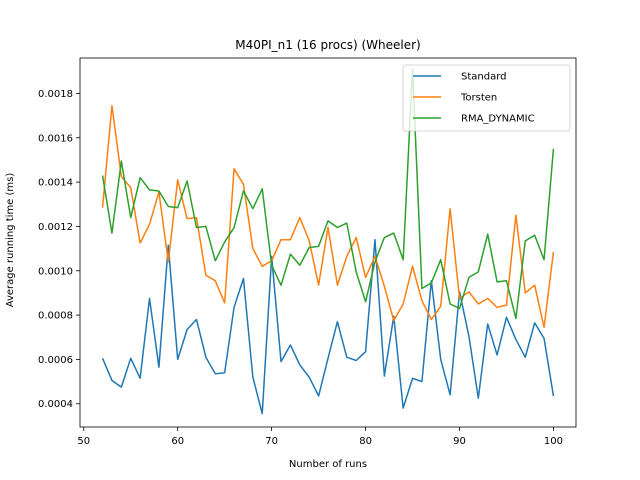 The width and height of the screenshot is (640, 480). Describe the element at coordinates (271, 441) in the screenshot. I see `x-tick-label: 70` at that location.